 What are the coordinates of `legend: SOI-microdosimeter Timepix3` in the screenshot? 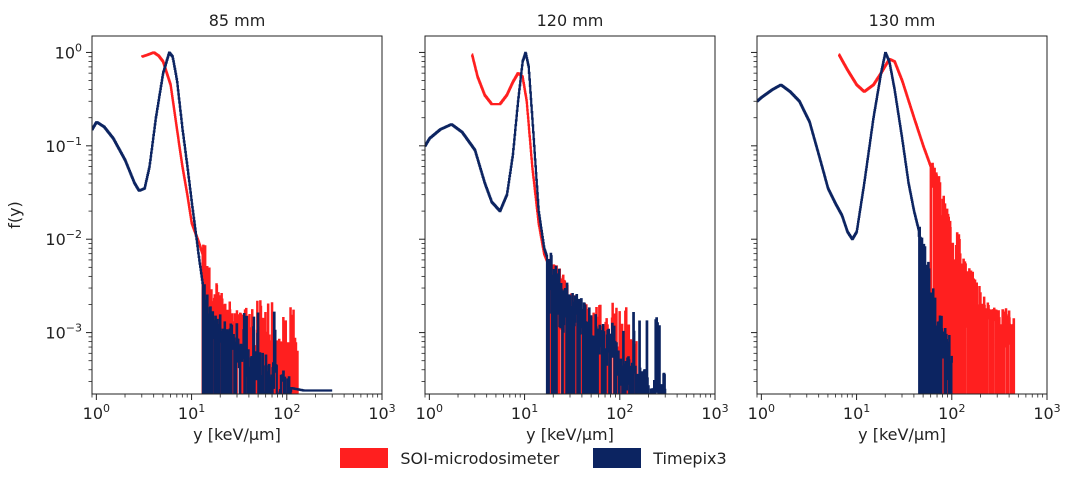 It's located at (533, 458).